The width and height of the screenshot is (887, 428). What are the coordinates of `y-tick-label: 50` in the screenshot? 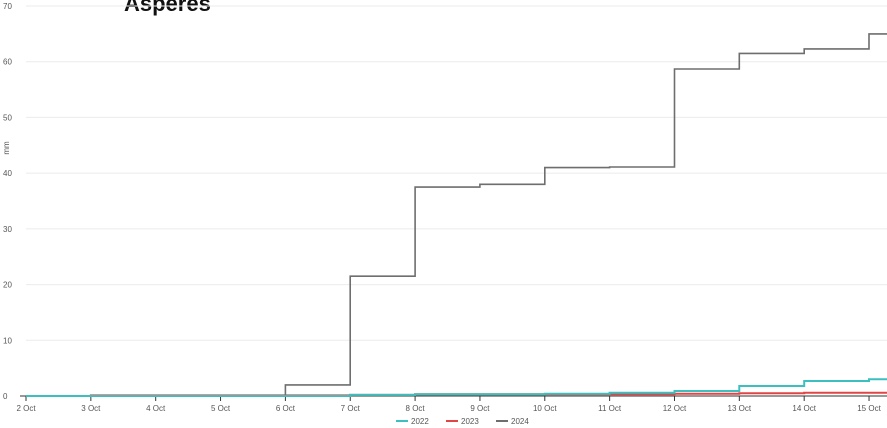 It's located at (7, 117).